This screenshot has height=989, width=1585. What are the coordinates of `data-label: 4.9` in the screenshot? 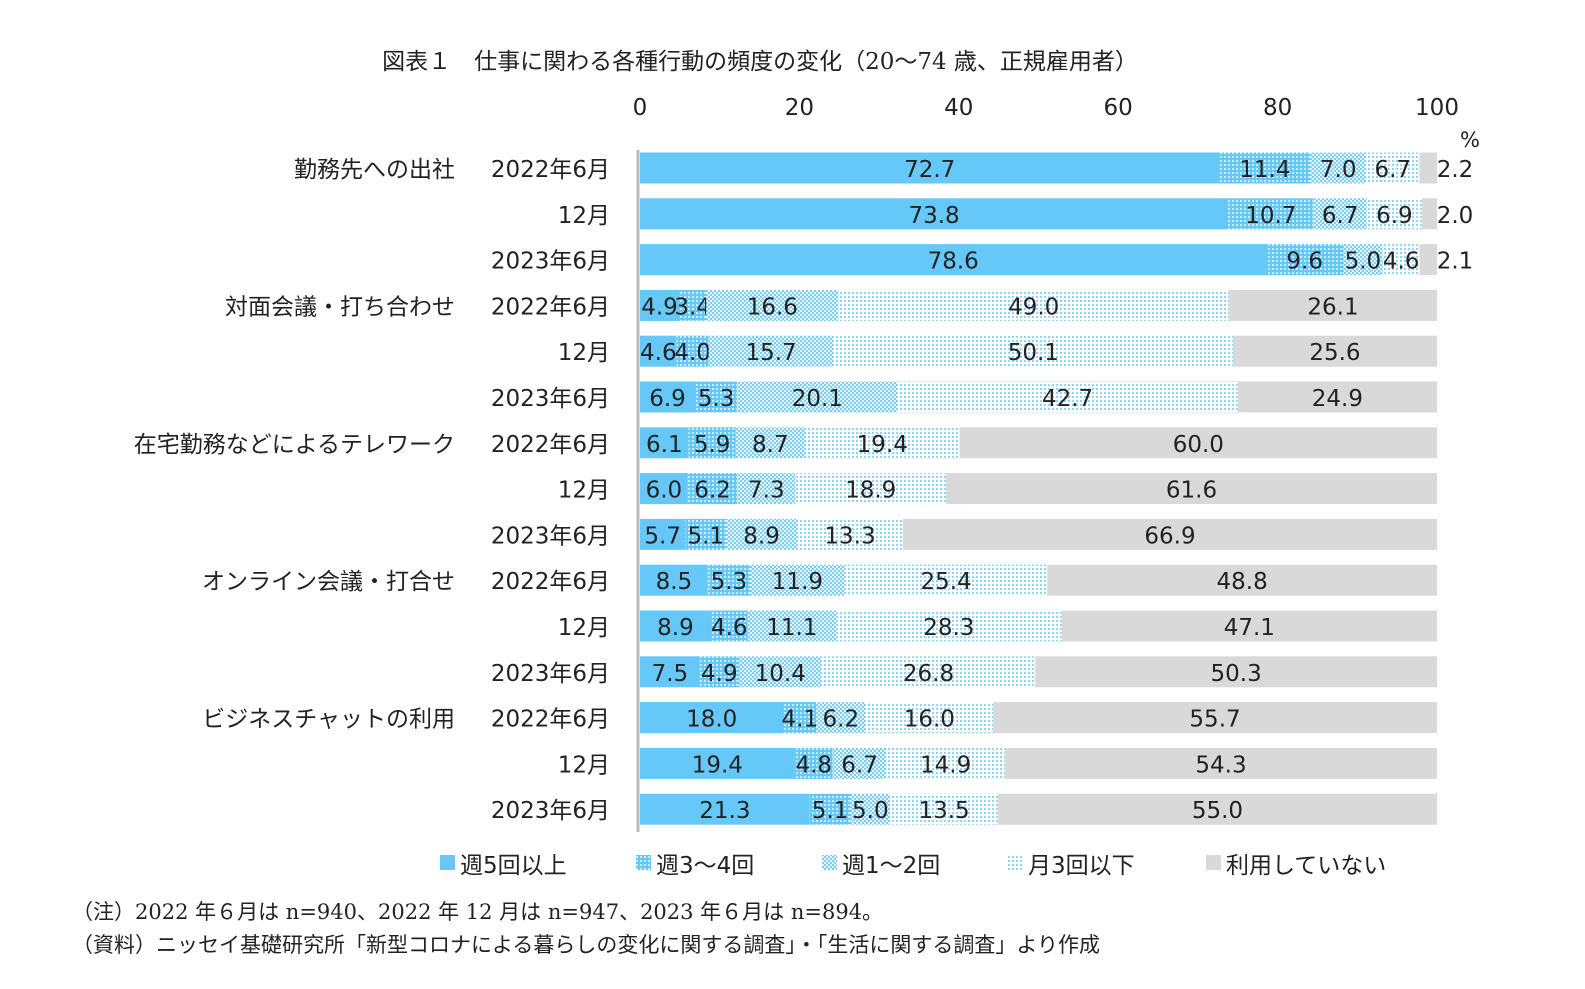 It's located at (659, 307).